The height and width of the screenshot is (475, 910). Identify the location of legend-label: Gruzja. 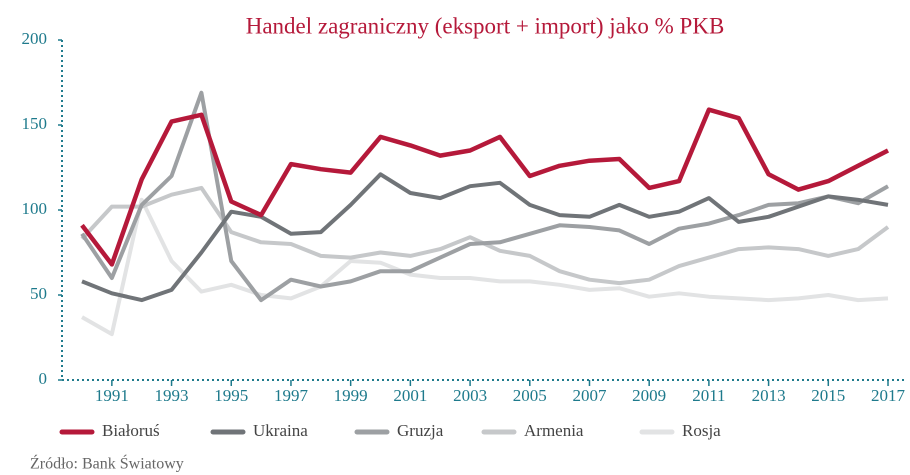
(420, 430).